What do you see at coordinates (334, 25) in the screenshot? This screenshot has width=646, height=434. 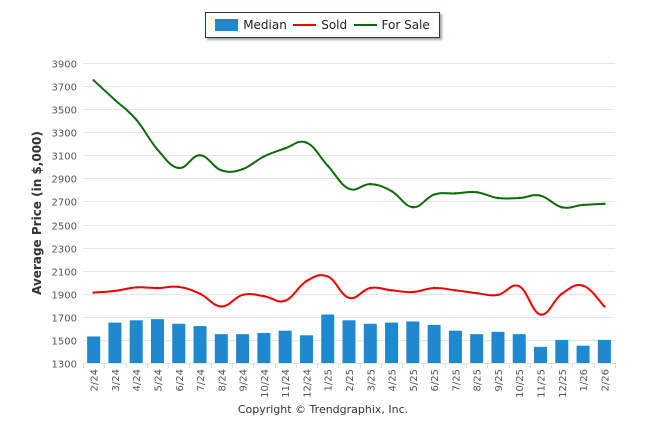 I see `legend-label-sold: Sold` at bounding box center [334, 25].